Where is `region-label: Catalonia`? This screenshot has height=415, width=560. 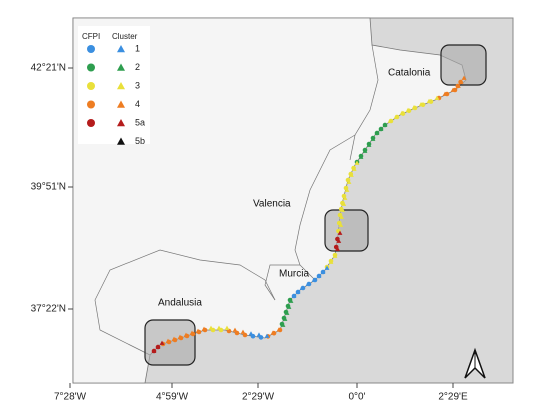 region-label: Catalonia is located at coordinates (409, 73).